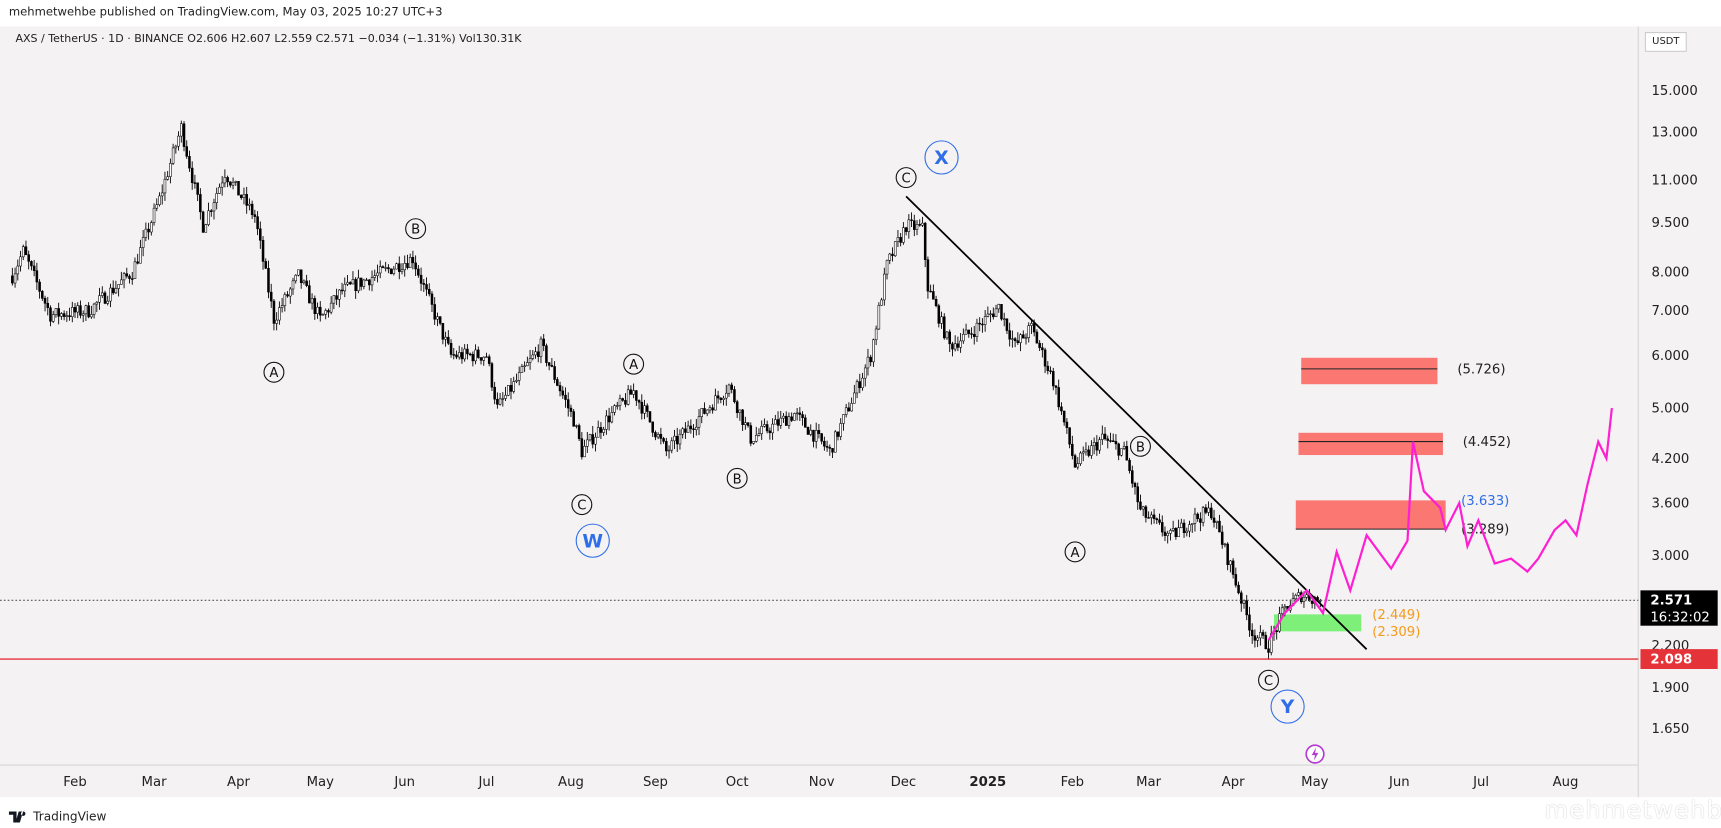 This screenshot has height=828, width=1721. Describe the element at coordinates (1140, 447) in the screenshot. I see `wave-label: B` at that location.